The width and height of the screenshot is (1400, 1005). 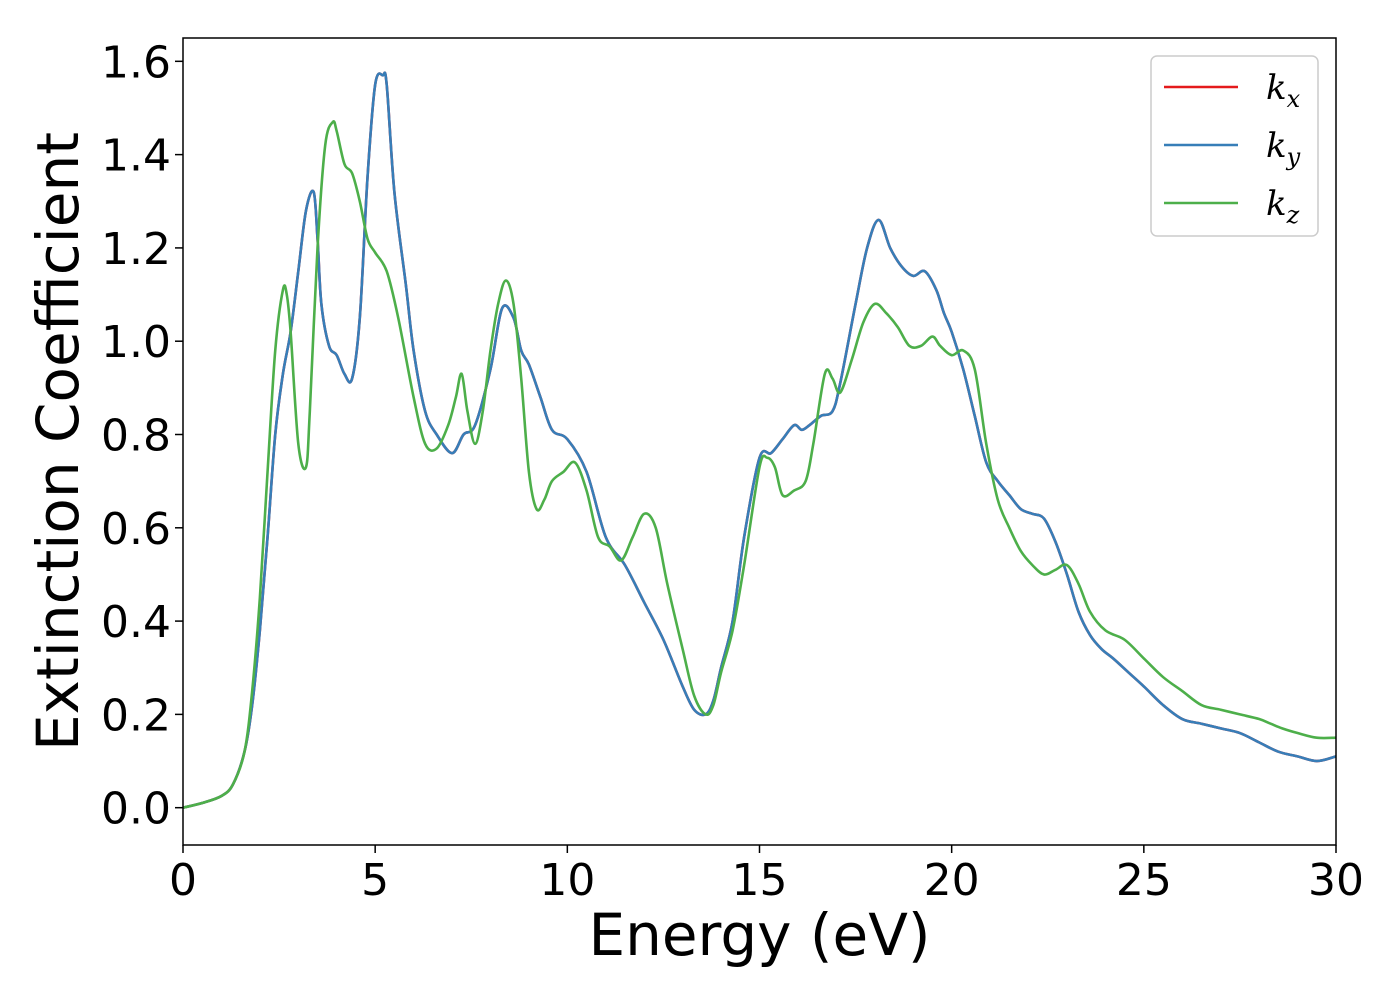 What do you see at coordinates (1293, 157) in the screenshot?
I see `legend-label-subscript: y` at bounding box center [1293, 157].